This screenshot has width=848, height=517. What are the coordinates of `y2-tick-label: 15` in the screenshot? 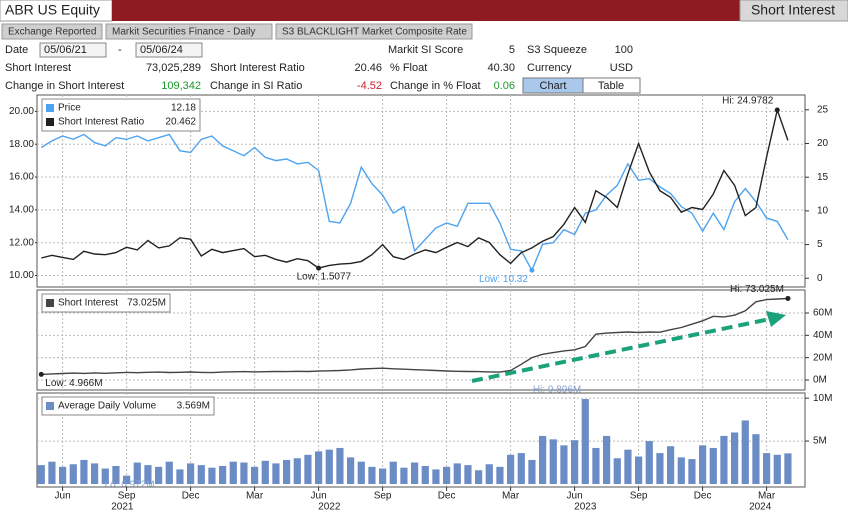 It's located at (823, 177).